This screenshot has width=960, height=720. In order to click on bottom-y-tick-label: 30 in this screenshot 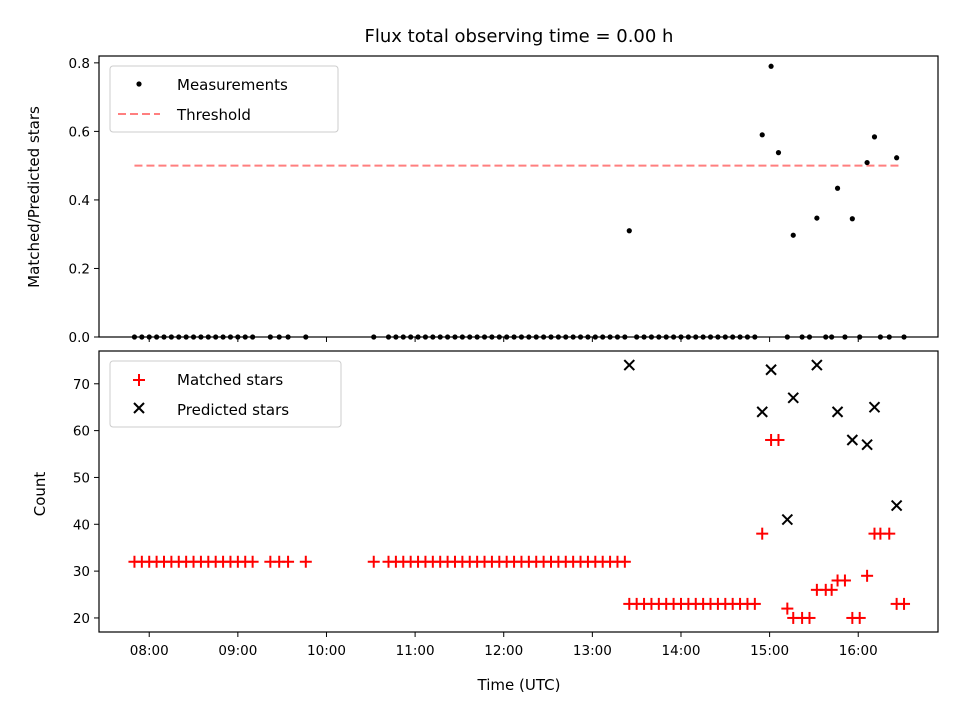, I will do `click(81, 572)`.